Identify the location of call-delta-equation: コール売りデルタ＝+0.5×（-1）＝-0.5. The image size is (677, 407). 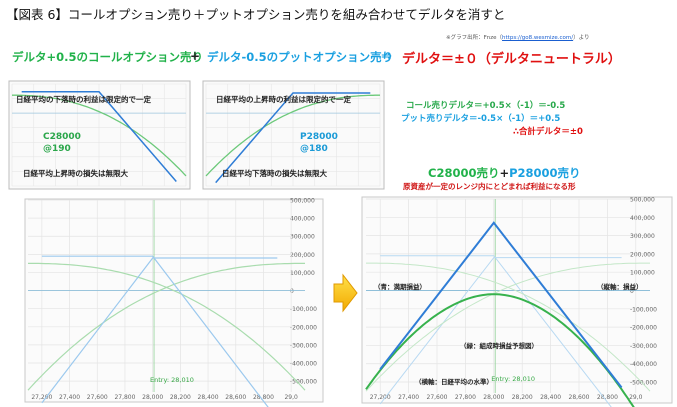
(486, 106).